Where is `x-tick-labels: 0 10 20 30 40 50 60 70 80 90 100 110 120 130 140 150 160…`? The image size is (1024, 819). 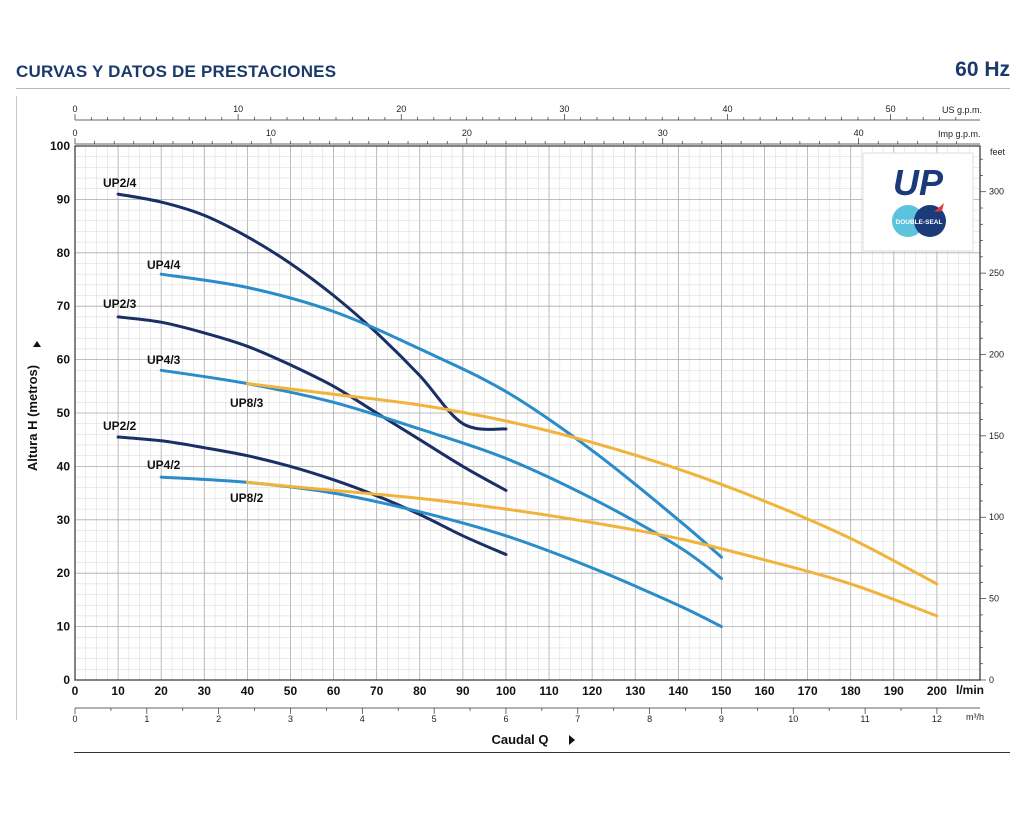 x-tick-labels: 0 10 20 30 40 50 60 70 80 90 100 110 120 130 140 150 160… is located at coordinates (510, 691).